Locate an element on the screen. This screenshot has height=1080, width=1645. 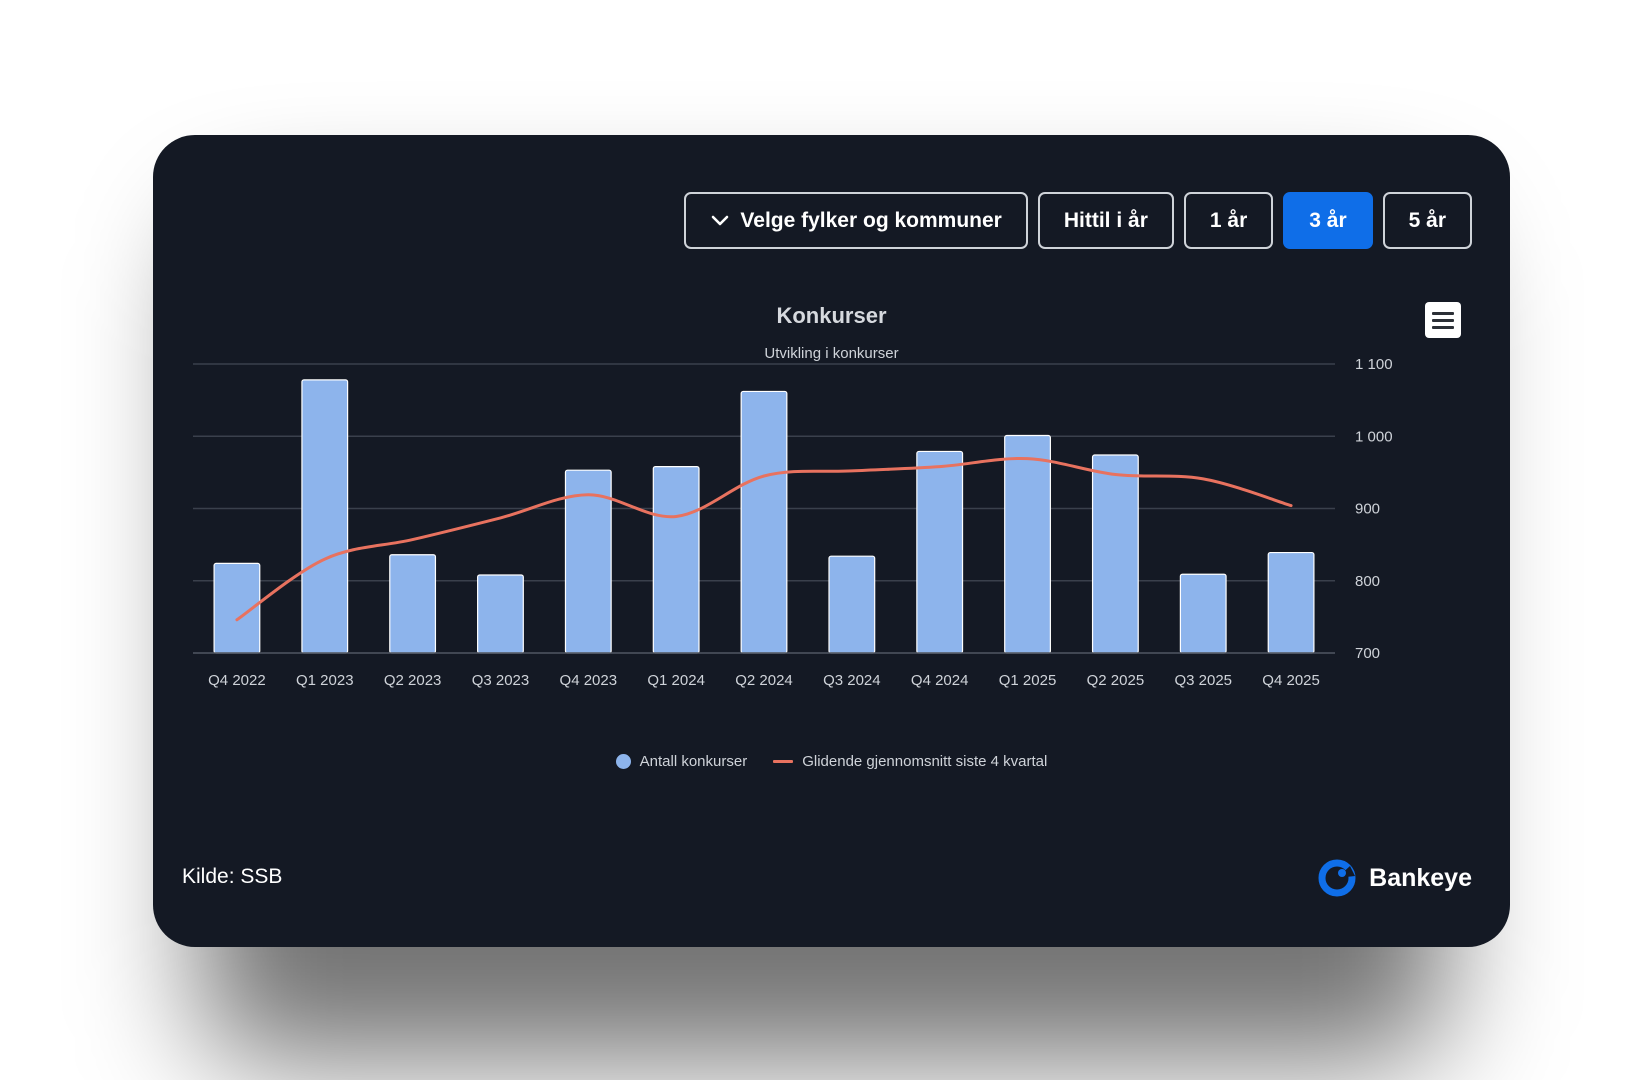
x-tick-label: Q3 2023 is located at coordinates (501, 680).